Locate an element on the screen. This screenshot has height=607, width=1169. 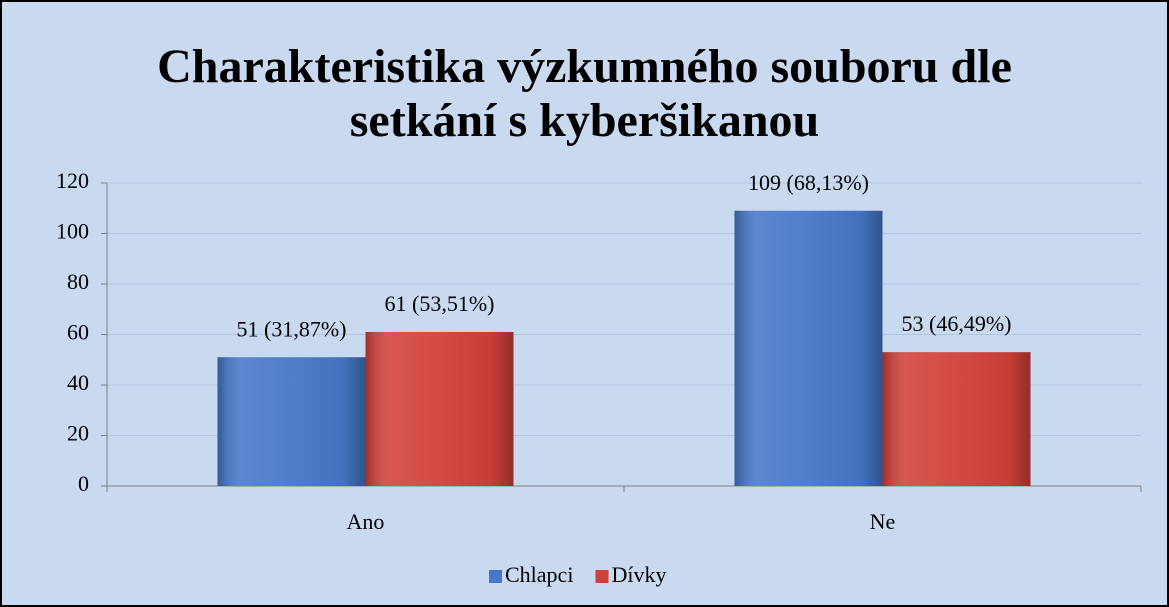
value-label: 61 (53,51%) is located at coordinates (440, 303).